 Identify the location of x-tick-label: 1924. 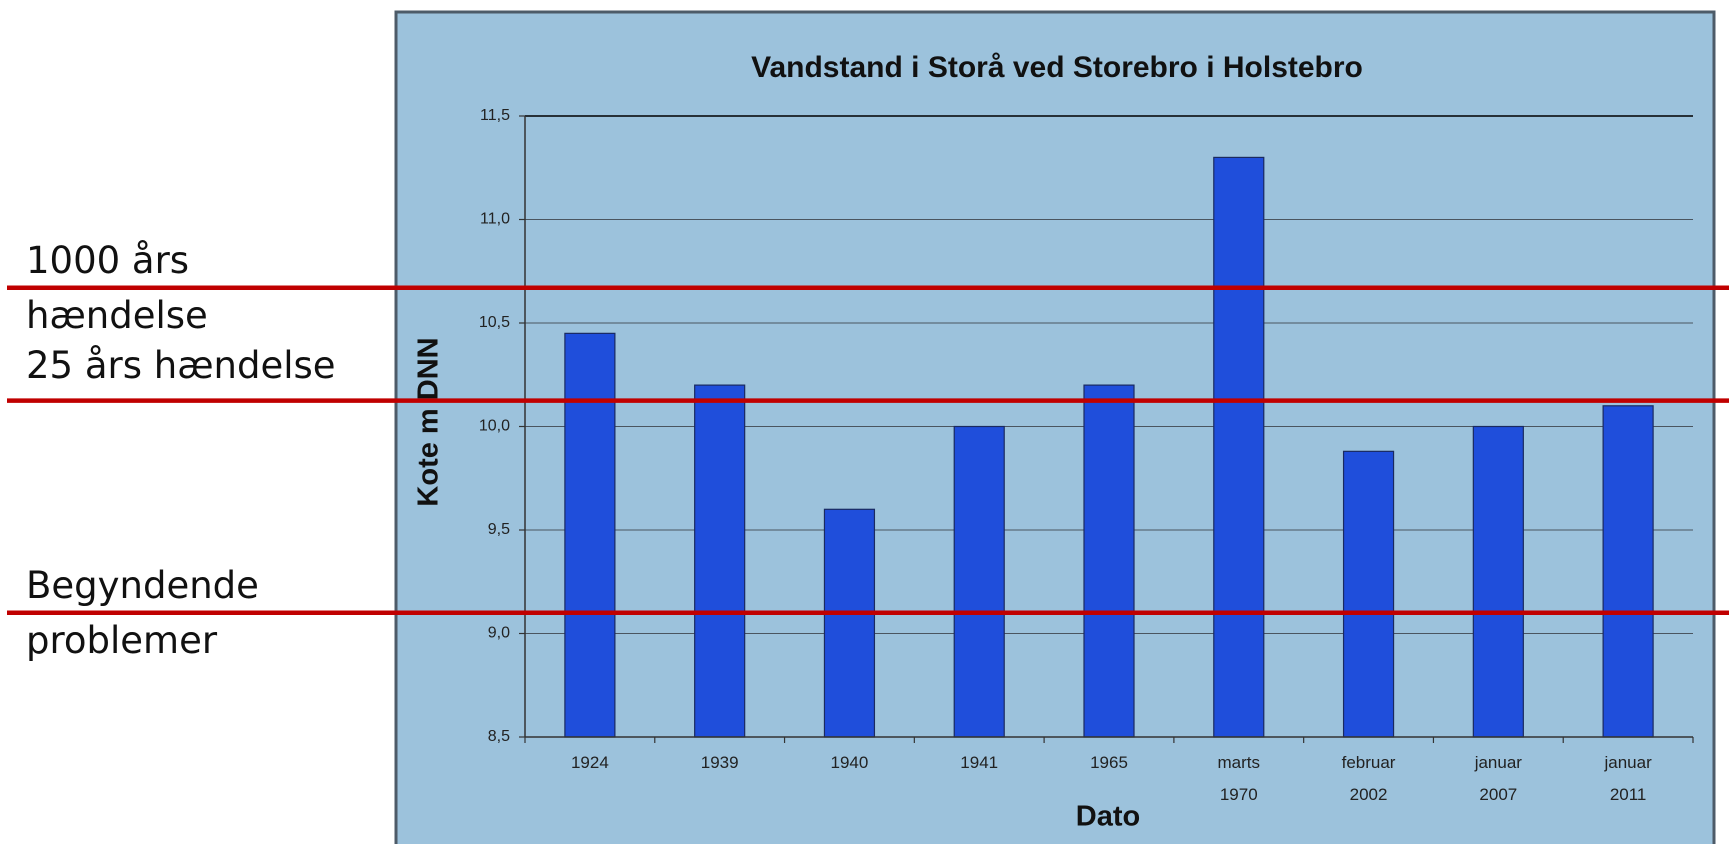
(589, 762).